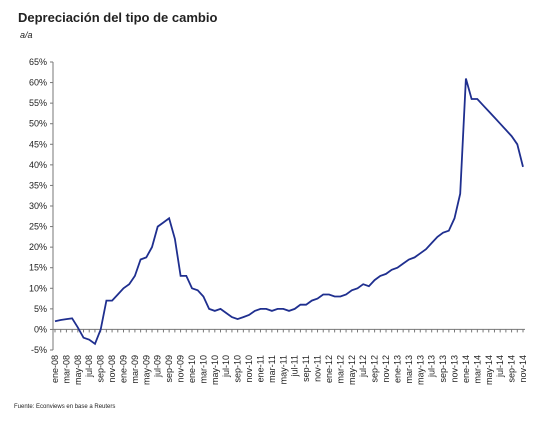  What do you see at coordinates (123, 369) in the screenshot?
I see `x-tick-label: ene-09` at bounding box center [123, 369].